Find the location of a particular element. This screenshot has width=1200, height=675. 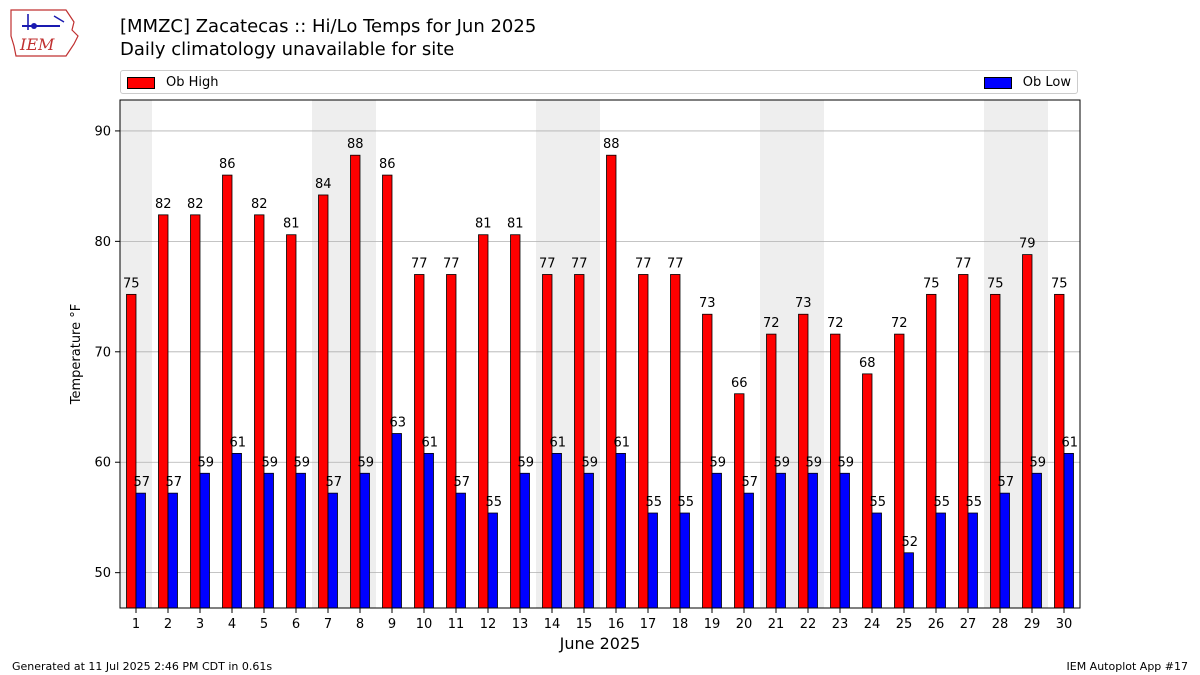

legend-swatch-low is located at coordinates (997, 82).